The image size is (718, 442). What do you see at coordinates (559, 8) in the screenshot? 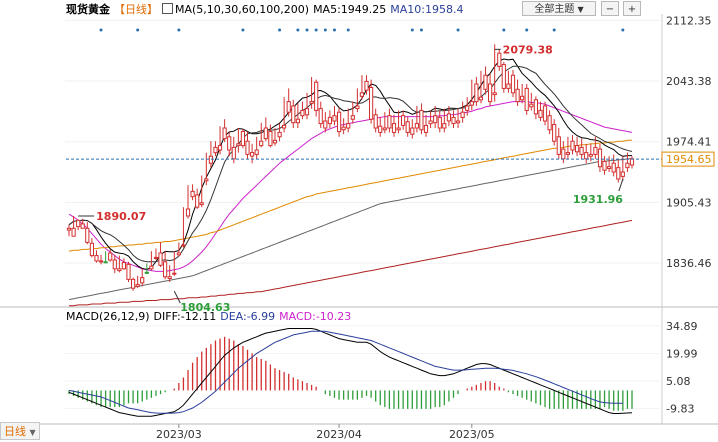
I see `theme-select: 全部主题 ▼` at bounding box center [559, 8].